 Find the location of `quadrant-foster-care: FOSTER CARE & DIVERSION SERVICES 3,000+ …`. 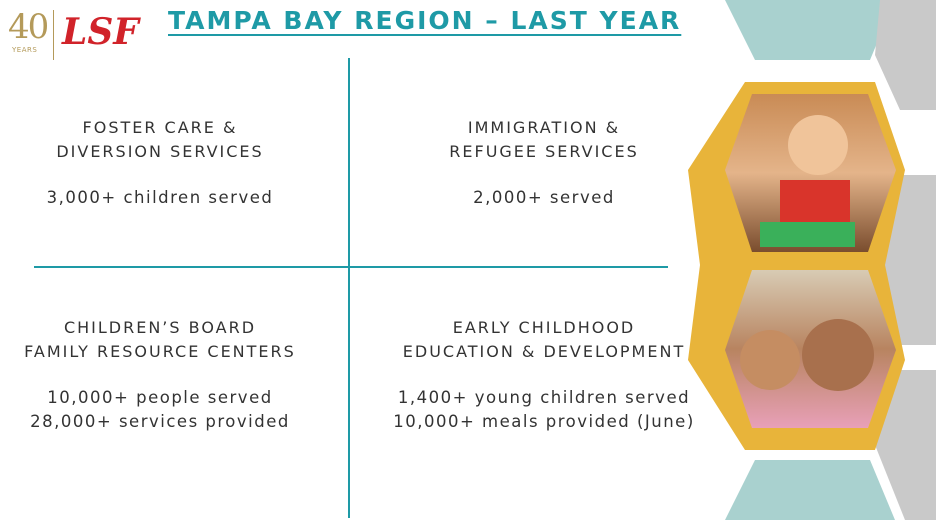

quadrant-foster-care: FOSTER CARE & DIVERSION SERVICES 3,000+ … is located at coordinates (160, 163).